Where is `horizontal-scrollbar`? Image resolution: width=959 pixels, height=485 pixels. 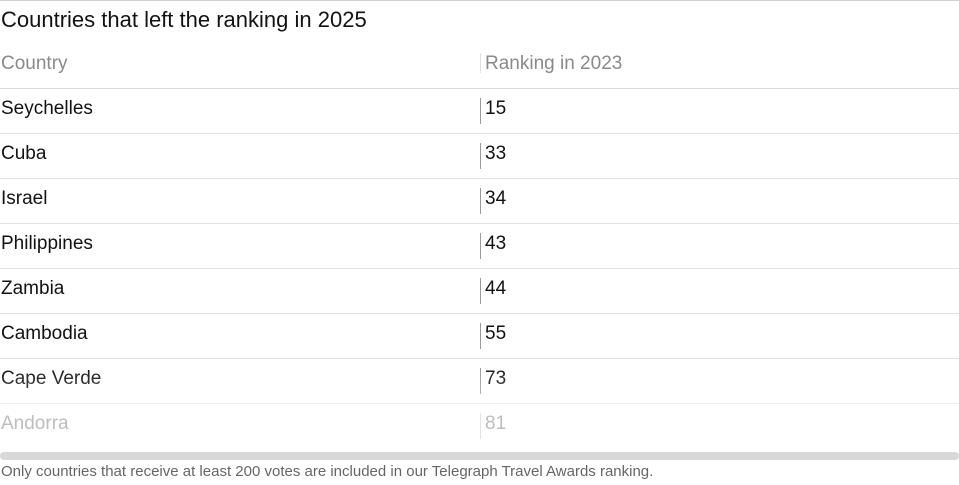 horizontal-scrollbar is located at coordinates (479, 456).